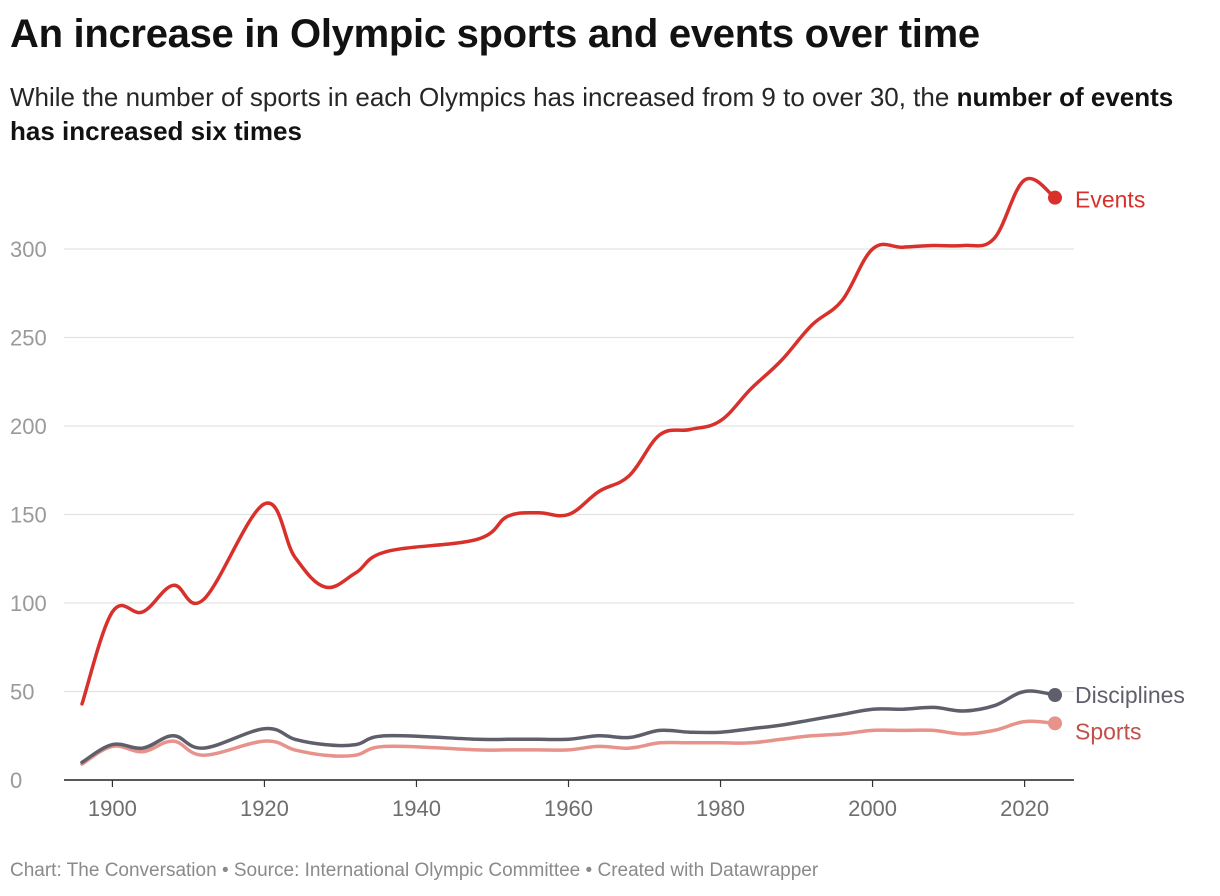 This screenshot has height=896, width=1220. What do you see at coordinates (568, 742) in the screenshot?
I see `series-line-sports` at bounding box center [568, 742].